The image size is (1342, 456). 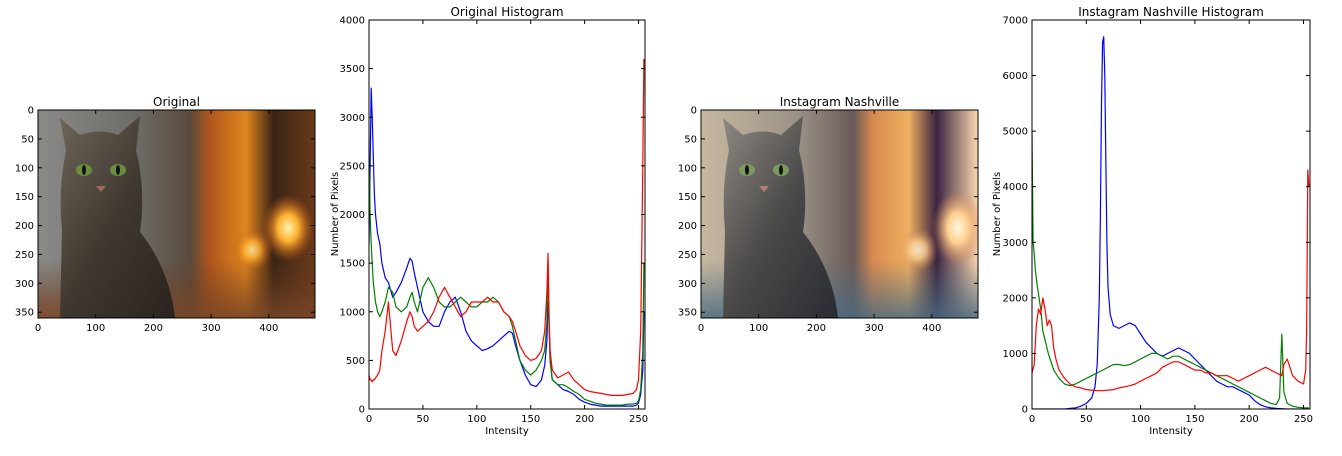 What do you see at coordinates (839, 214) in the screenshot?
I see `nashville-photo` at bounding box center [839, 214].